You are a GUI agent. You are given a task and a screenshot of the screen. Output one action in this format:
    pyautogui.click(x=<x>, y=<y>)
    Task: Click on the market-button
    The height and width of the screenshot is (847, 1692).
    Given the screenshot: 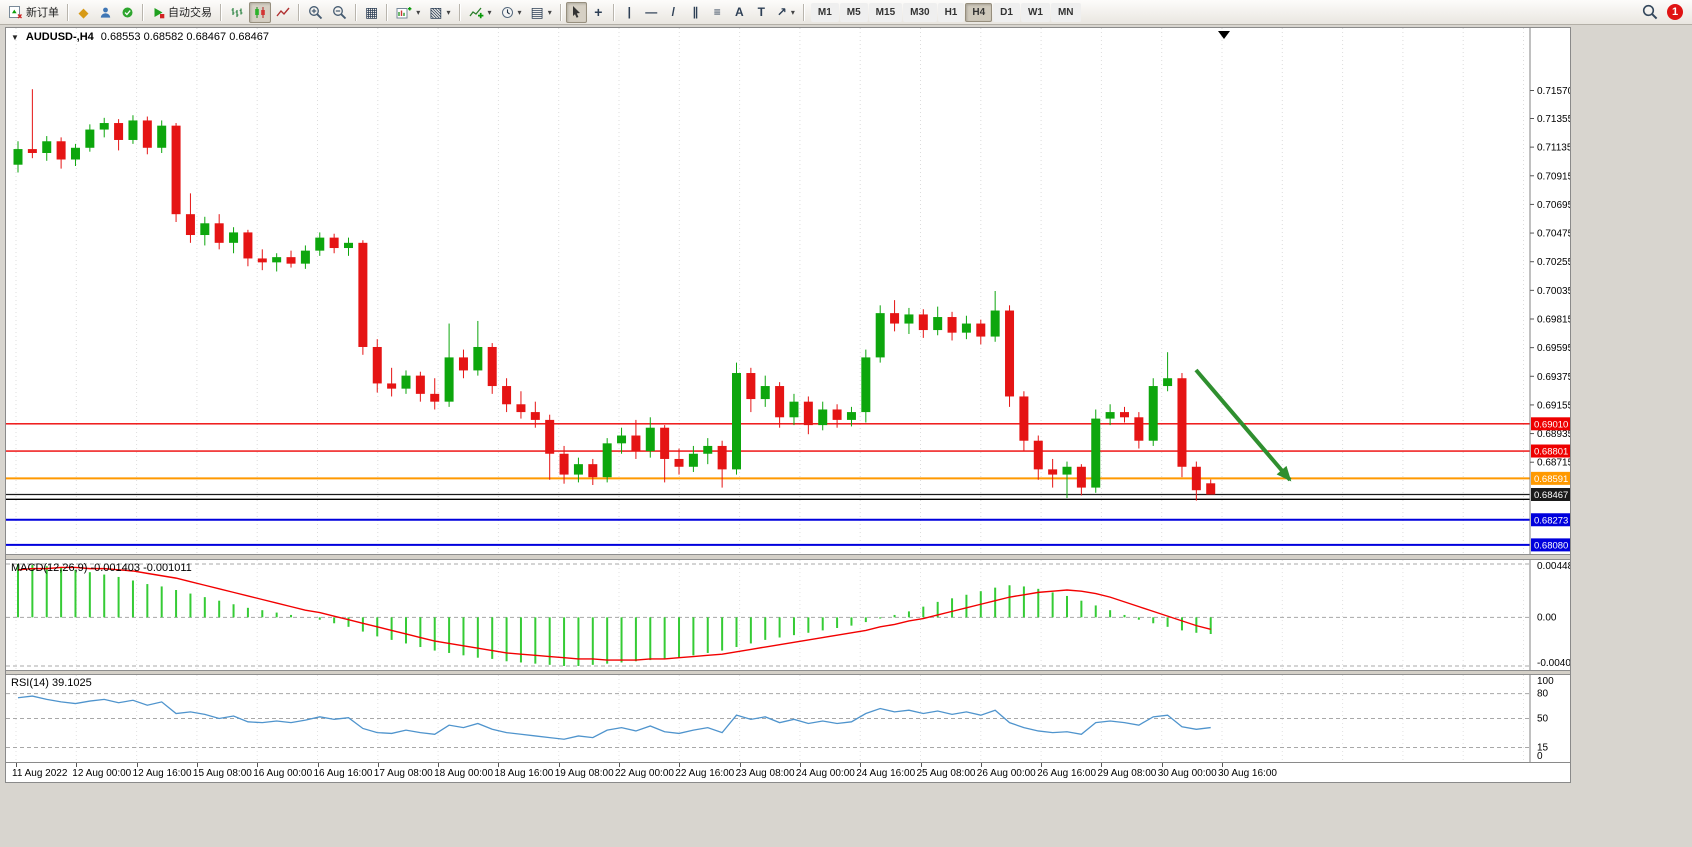 What is the action you would take?
    pyautogui.click(x=127, y=12)
    